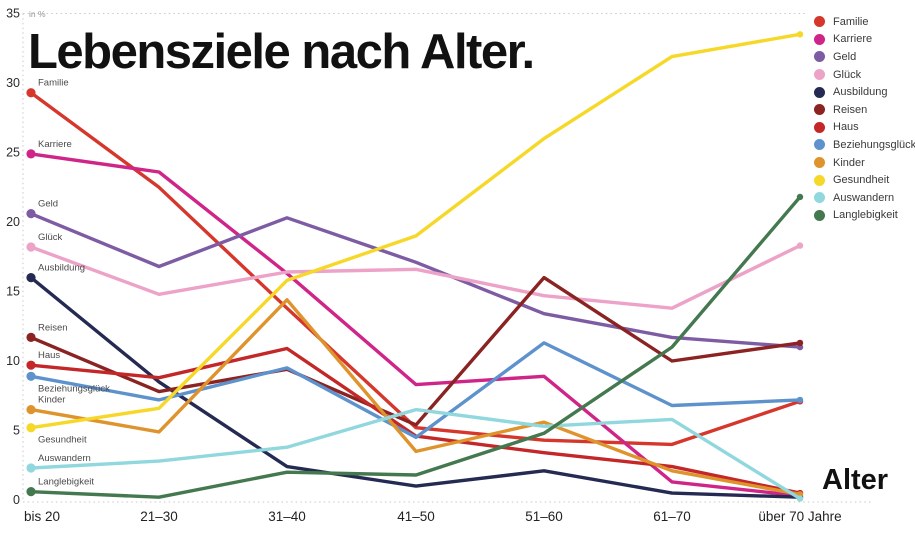 This screenshot has height=533, width=915. What do you see at coordinates (13, 83) in the screenshot?
I see `y-tick-label: 30` at bounding box center [13, 83].